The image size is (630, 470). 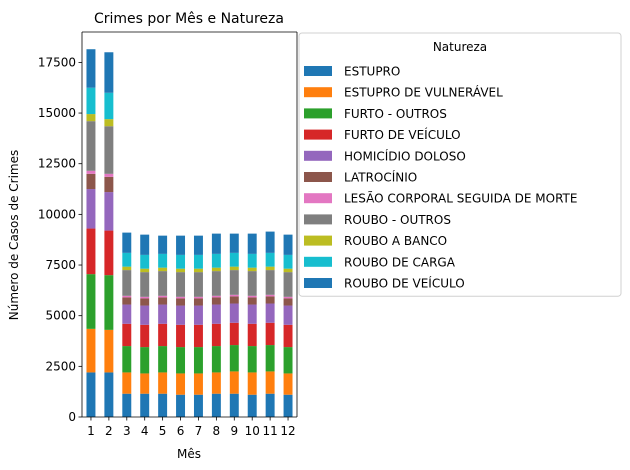 I want to click on legend-label: LATROCÍNIO, so click(x=380, y=177).